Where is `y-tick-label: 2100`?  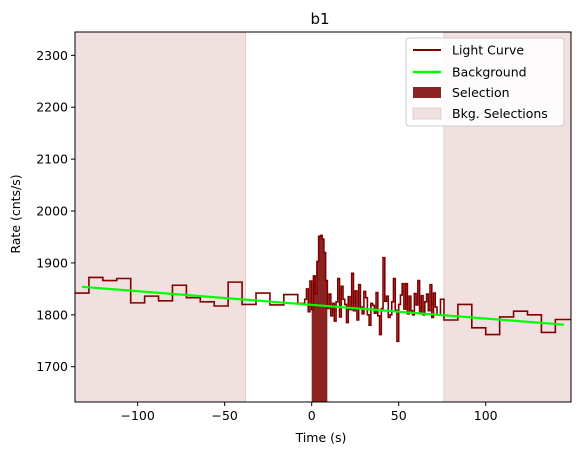
y-tick-label: 2100 is located at coordinates (52, 159).